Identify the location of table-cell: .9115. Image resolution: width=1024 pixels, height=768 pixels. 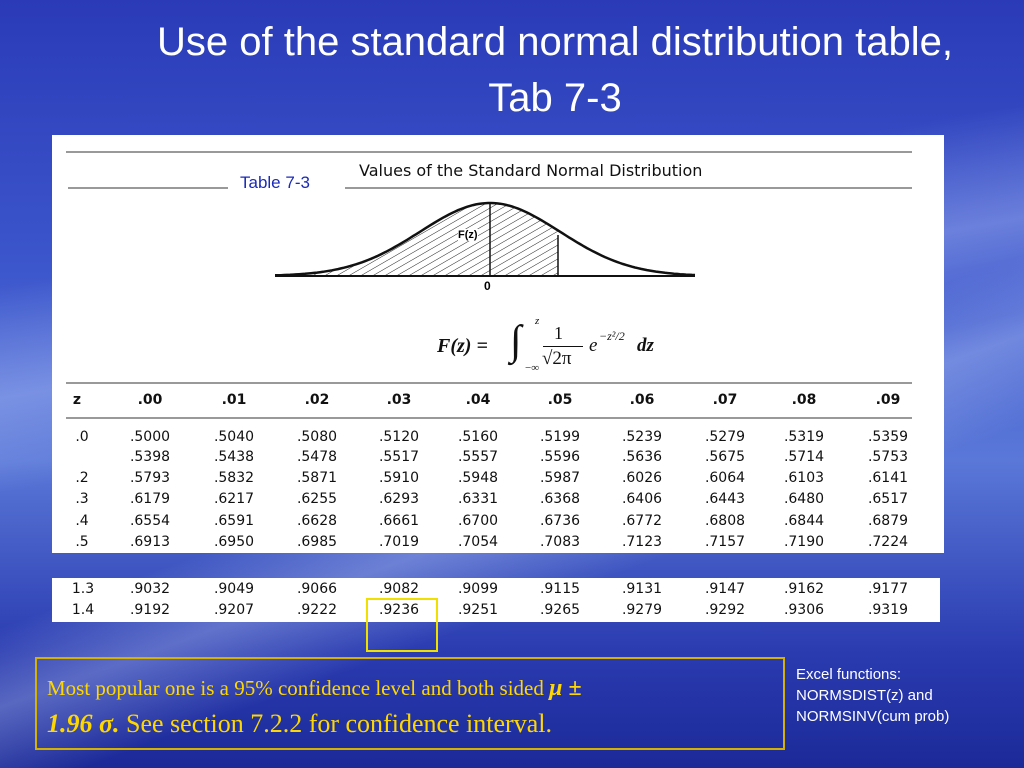
(560, 589).